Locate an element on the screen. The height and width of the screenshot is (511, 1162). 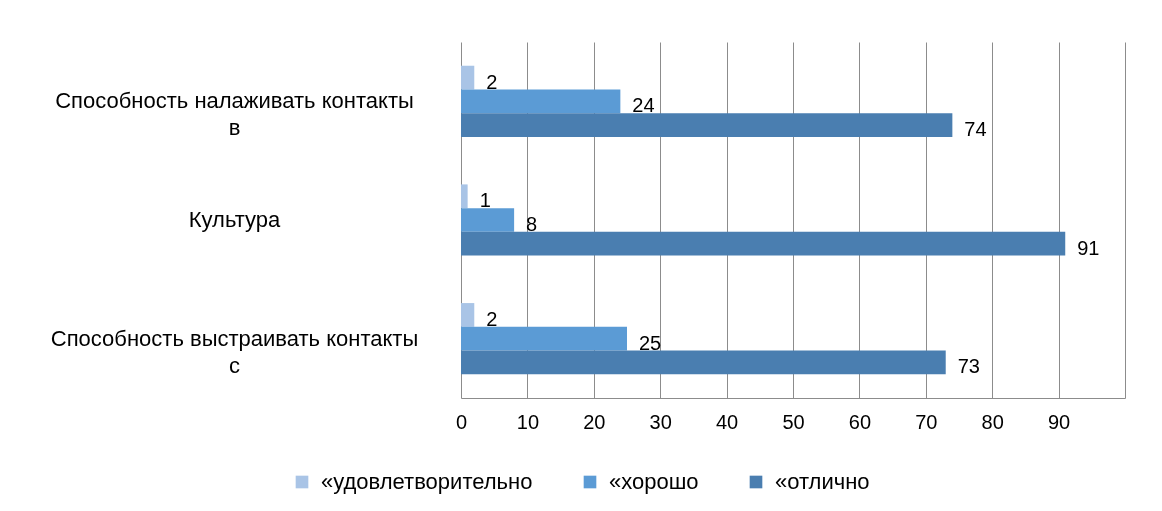
data-label: 73 is located at coordinates (968, 366).